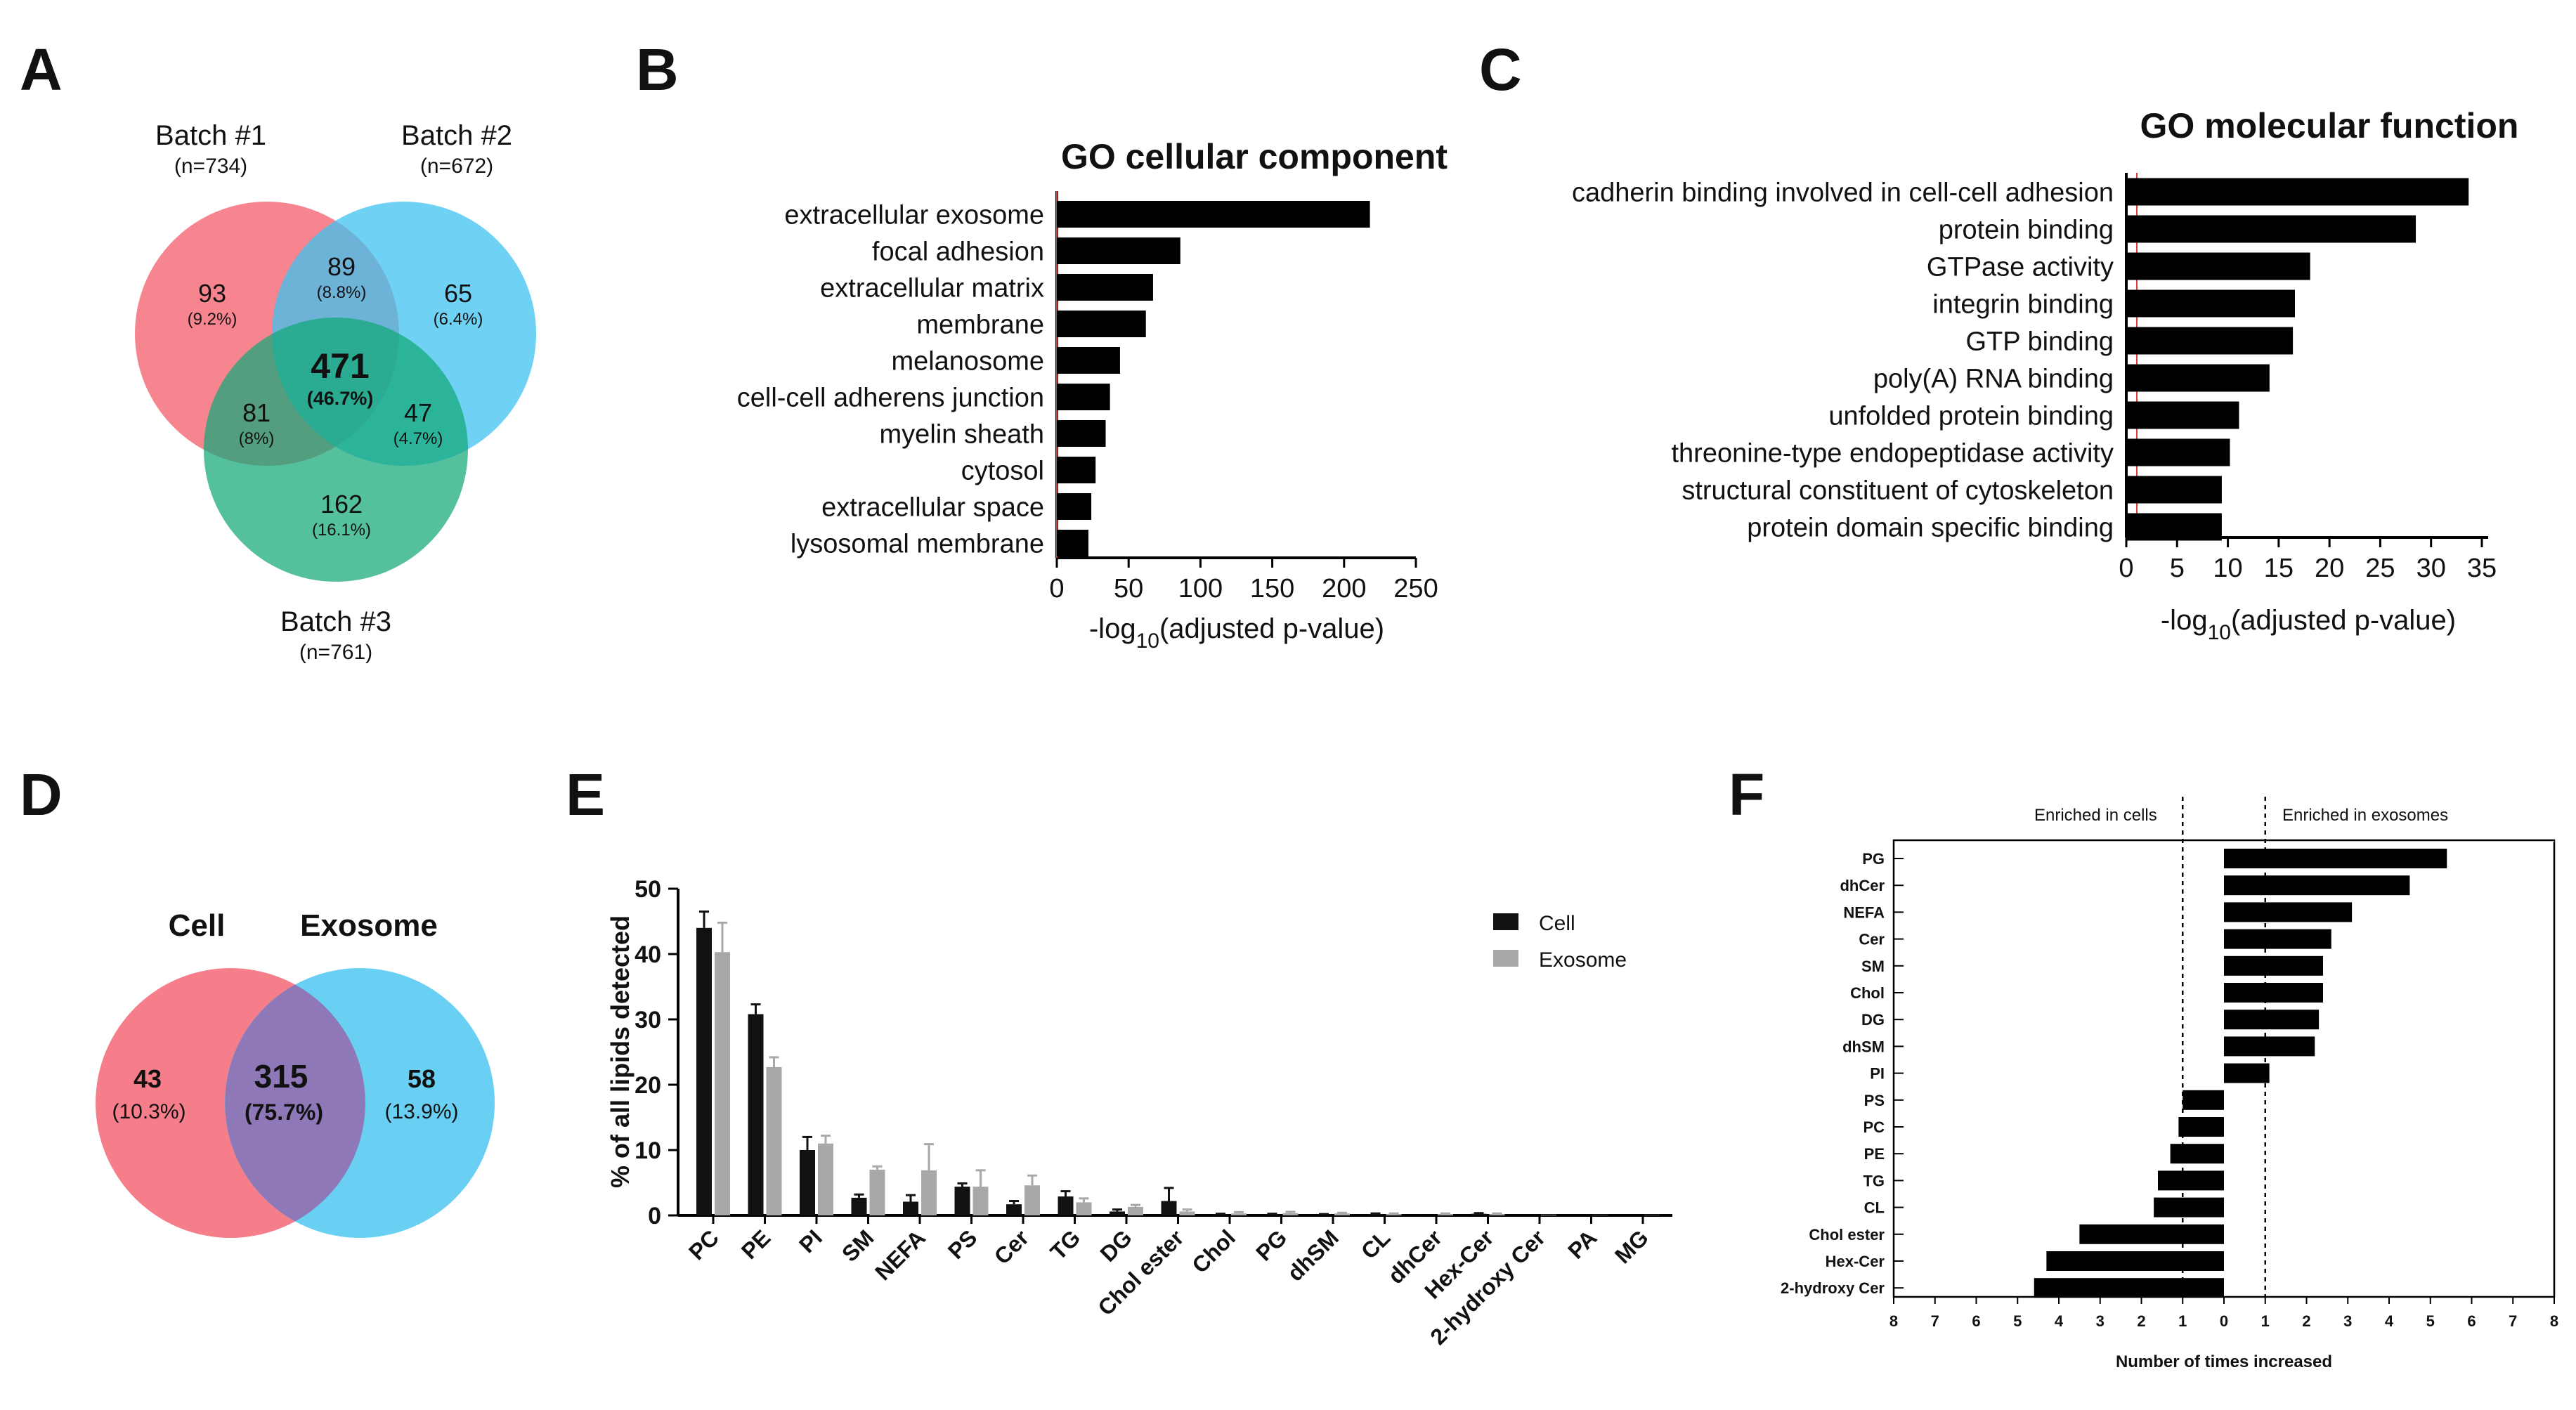  I want to click on venn-circle-batch3, so click(336, 450).